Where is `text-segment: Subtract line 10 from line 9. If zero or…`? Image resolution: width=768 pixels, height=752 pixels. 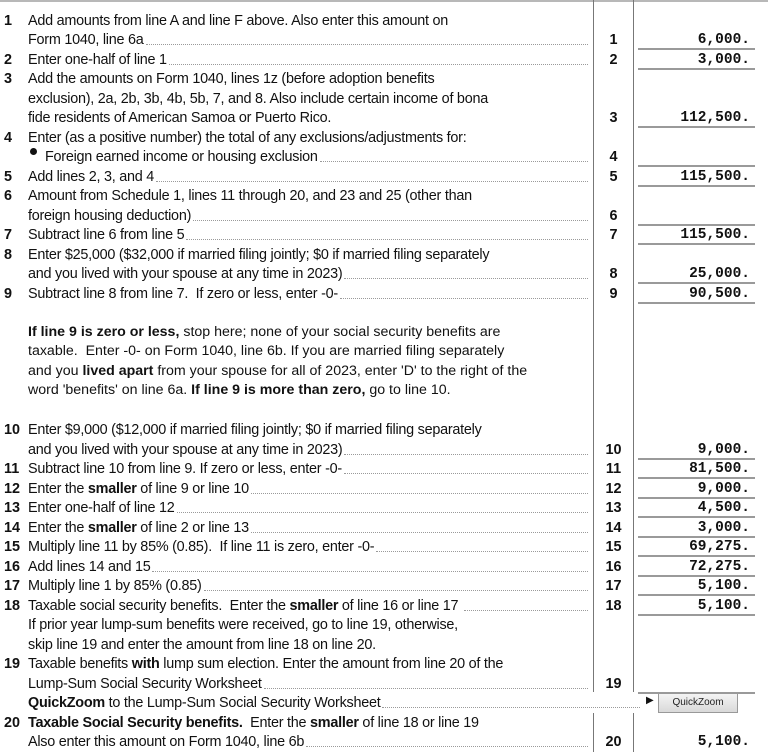 text-segment: Subtract line 10 from line 9. If zero or… is located at coordinates (185, 469).